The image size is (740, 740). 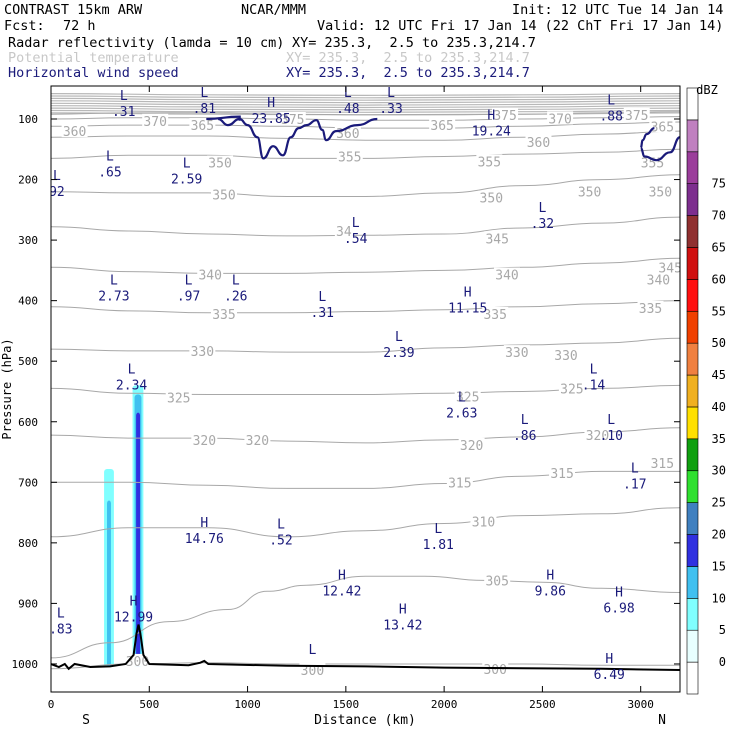 I want to click on colorbar-label: 75, so click(x=719, y=184).